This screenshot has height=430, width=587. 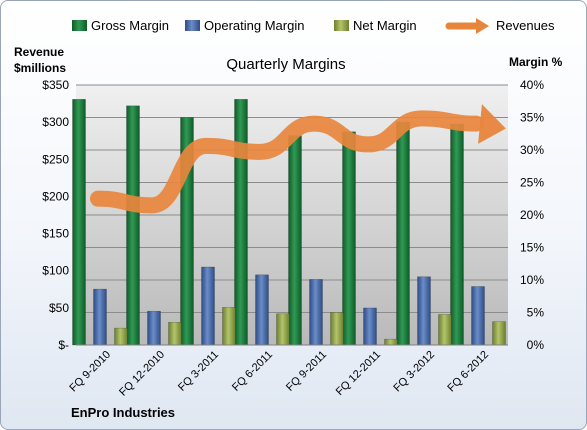 I want to click on right-tick-label: 5%, so click(x=536, y=313).